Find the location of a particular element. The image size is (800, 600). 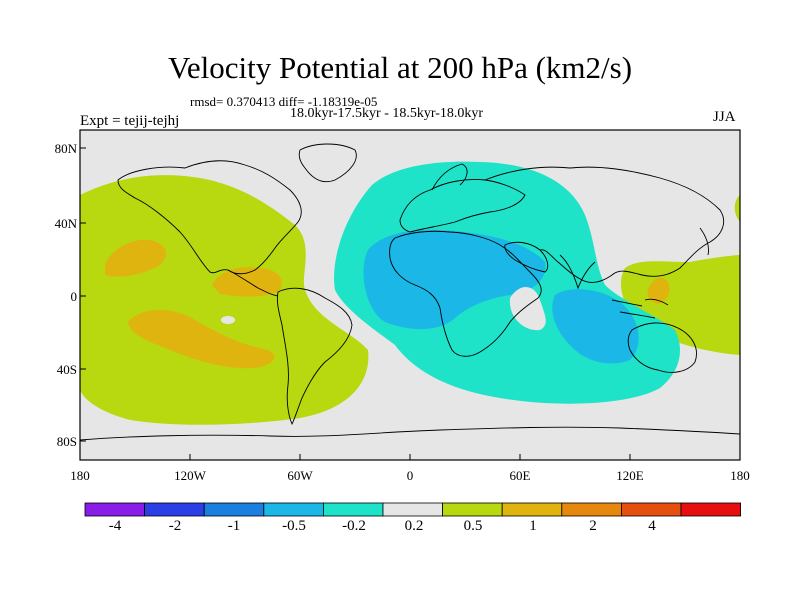

experiment-label: Expt = tejij-tejhj is located at coordinates (130, 121).